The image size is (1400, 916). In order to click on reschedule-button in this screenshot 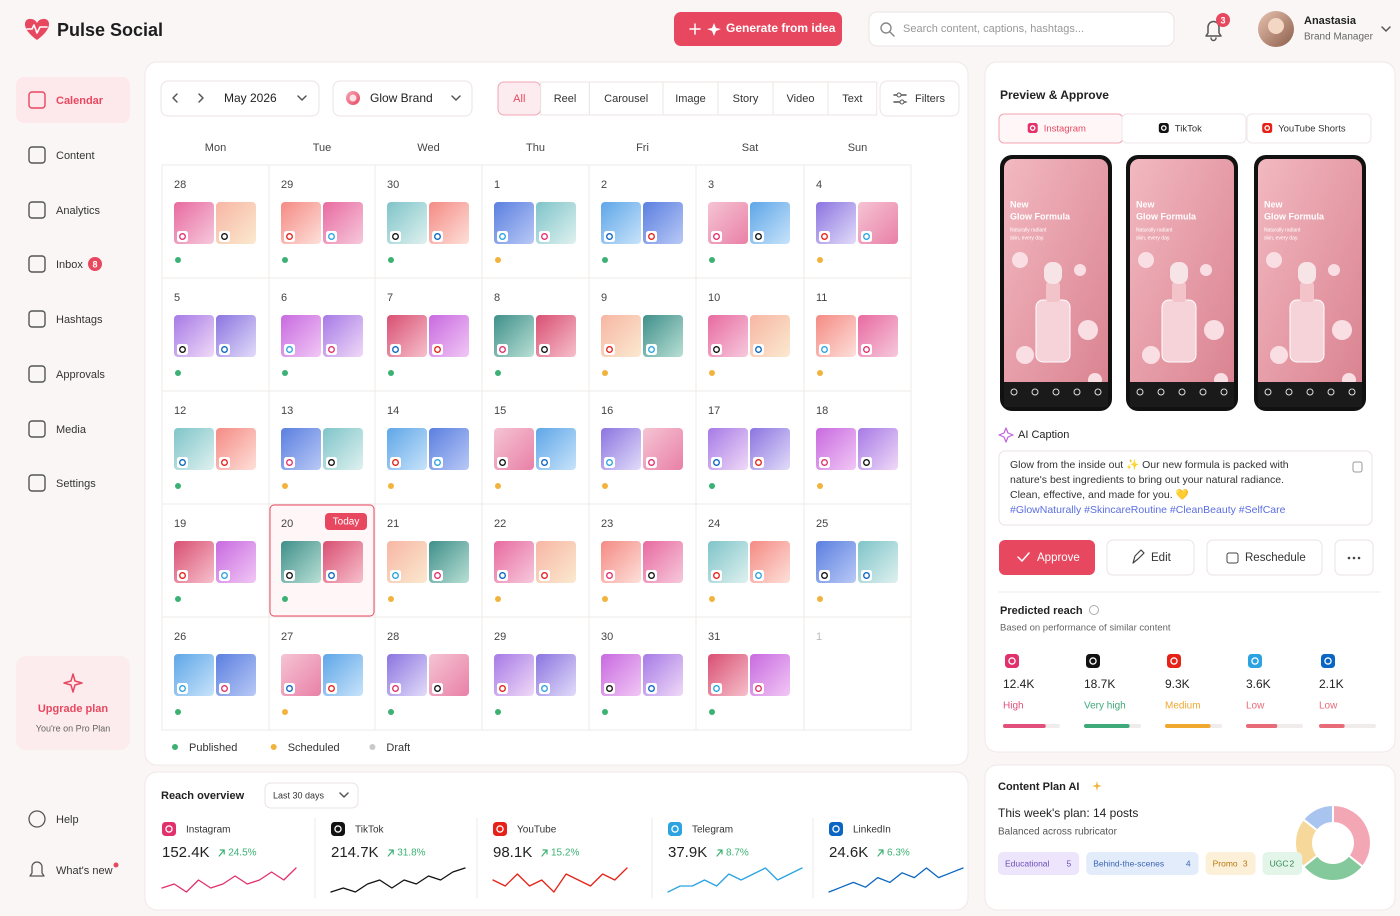, I will do `click(1264, 557)`.